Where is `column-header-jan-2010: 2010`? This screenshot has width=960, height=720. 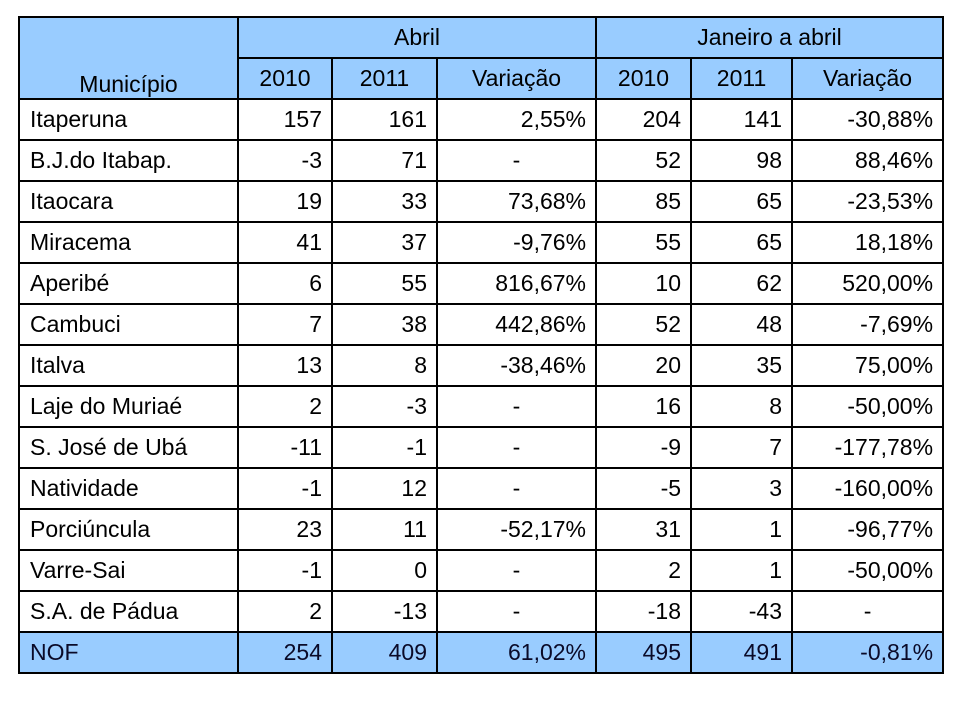
column-header-jan-2010: 2010 is located at coordinates (644, 78).